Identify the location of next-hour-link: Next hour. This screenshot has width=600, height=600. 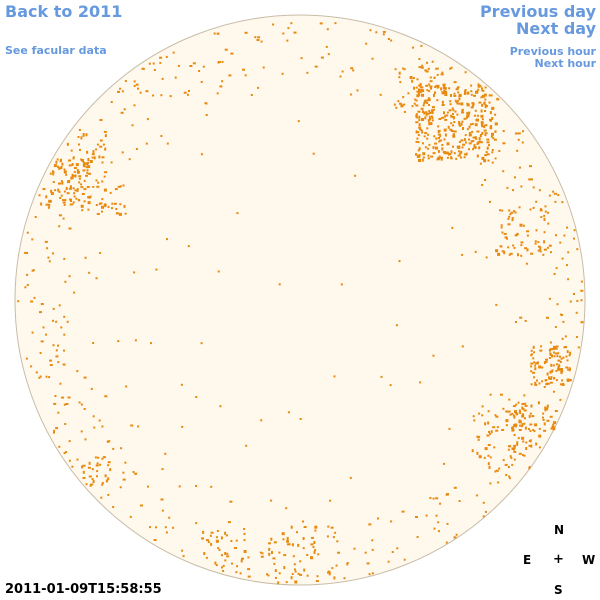
(565, 63).